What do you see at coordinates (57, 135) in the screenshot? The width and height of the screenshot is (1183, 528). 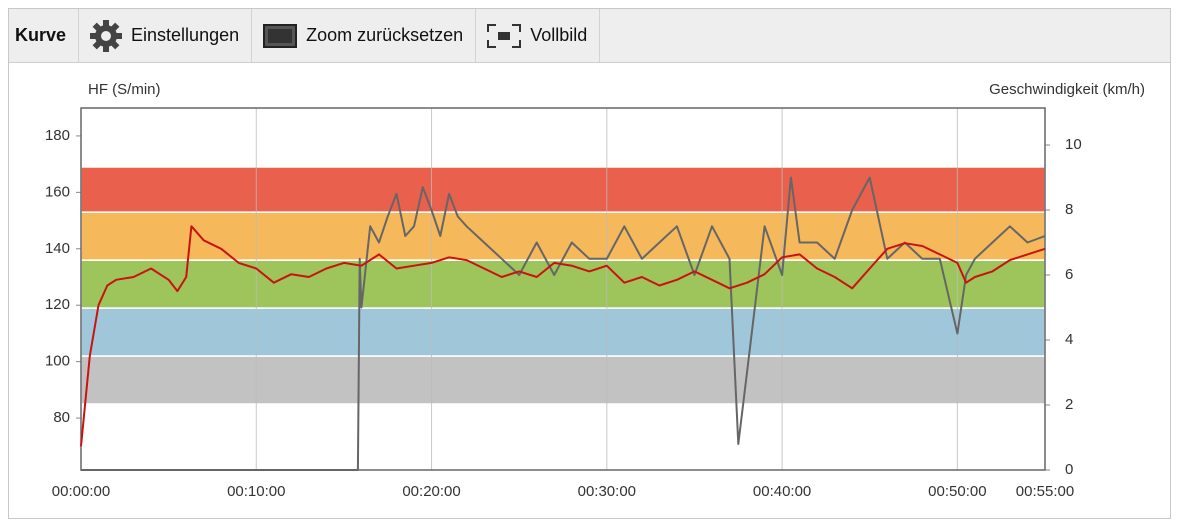 I see `y-tick-label: 180` at bounding box center [57, 135].